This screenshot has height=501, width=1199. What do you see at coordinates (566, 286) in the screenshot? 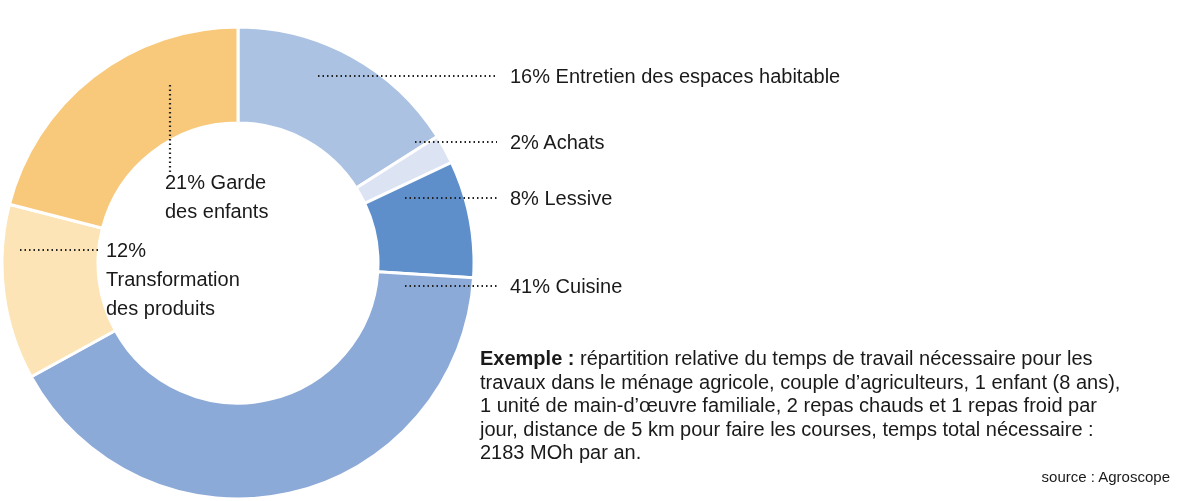
I see `slice-label: 41% Cuisine` at bounding box center [566, 286].